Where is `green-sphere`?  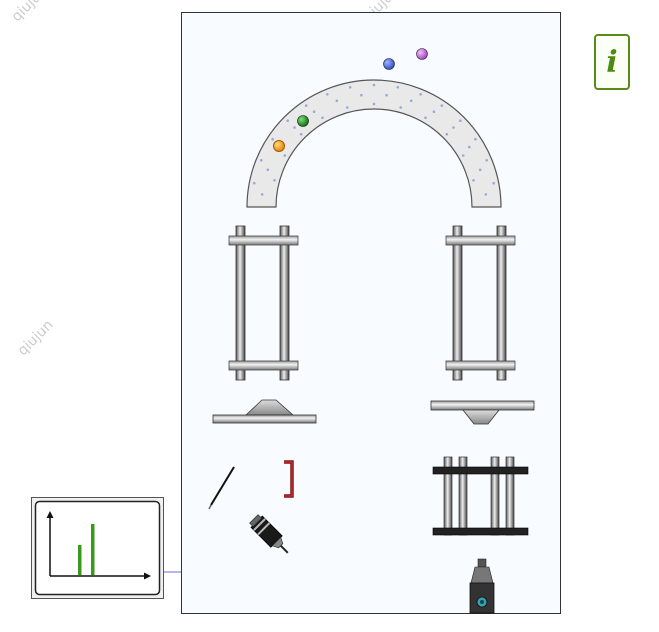
green-sphere is located at coordinates (303, 121).